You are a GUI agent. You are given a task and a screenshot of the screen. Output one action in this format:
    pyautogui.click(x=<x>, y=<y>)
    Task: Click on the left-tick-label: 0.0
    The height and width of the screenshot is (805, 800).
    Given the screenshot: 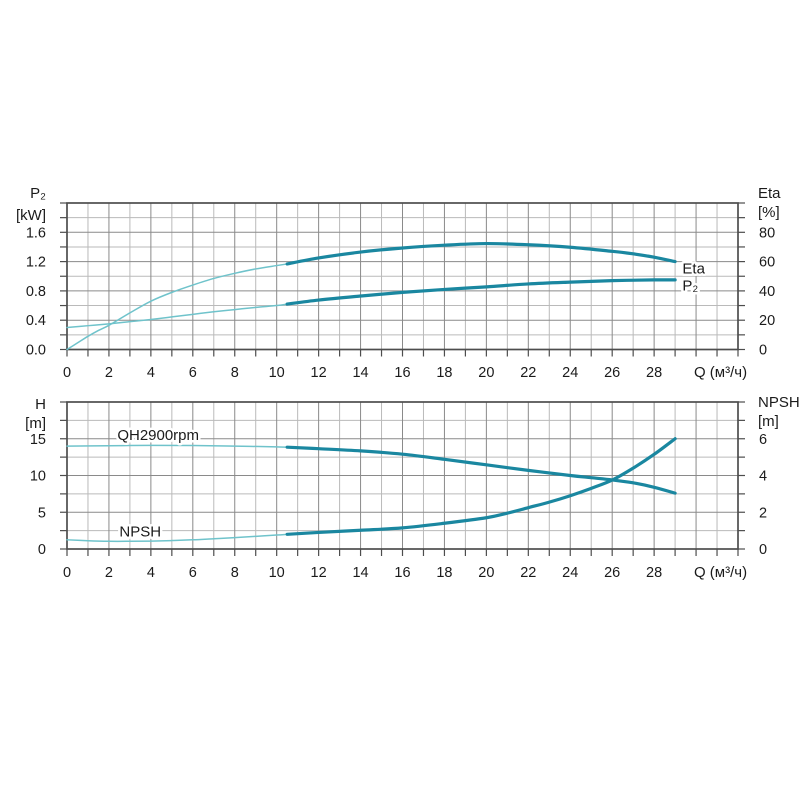 What is the action you would take?
    pyautogui.click(x=36, y=351)
    